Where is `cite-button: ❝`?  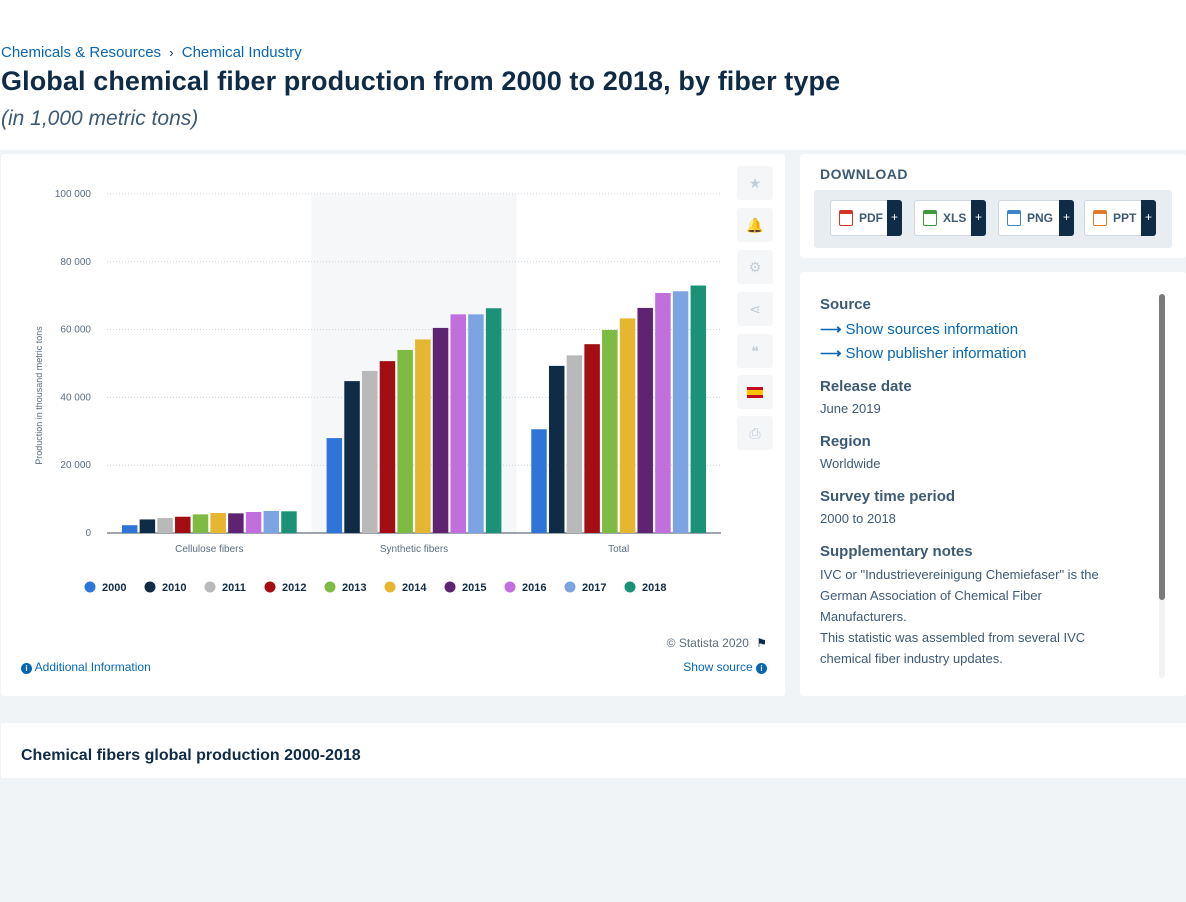 cite-button: ❝ is located at coordinates (755, 351).